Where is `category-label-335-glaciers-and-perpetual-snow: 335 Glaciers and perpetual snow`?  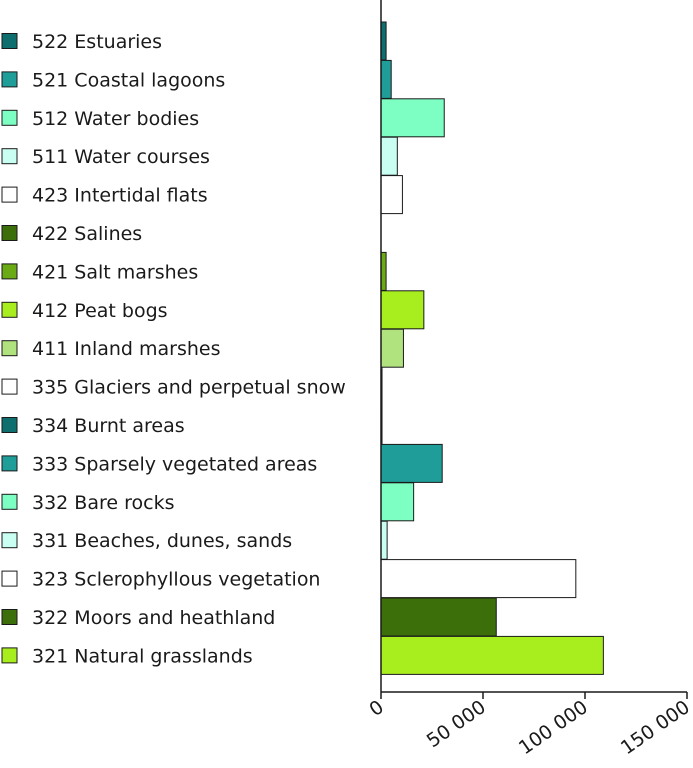 category-label-335-glaciers-and-perpetual-snow: 335 Glaciers and perpetual snow is located at coordinates (189, 388).